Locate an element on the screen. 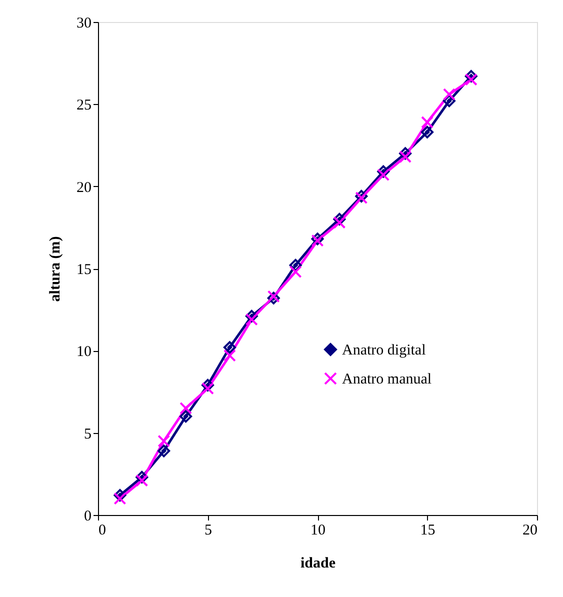 The height and width of the screenshot is (597, 563). legend-label: Anatro digital is located at coordinates (384, 350).